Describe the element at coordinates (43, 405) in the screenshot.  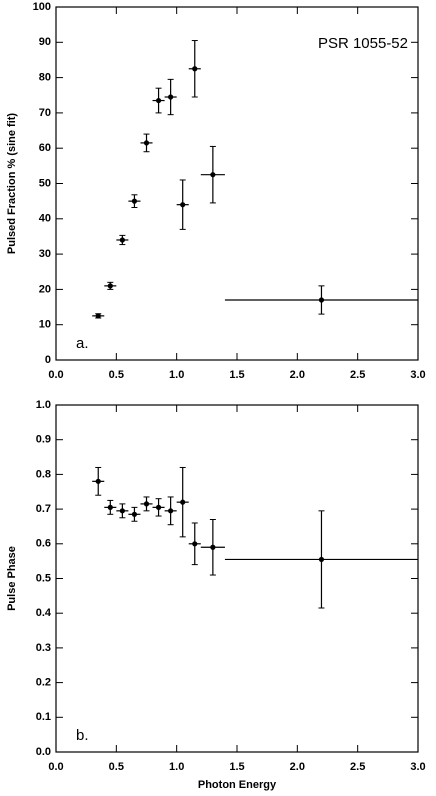
I see `y-tick-label: 1.0` at that location.